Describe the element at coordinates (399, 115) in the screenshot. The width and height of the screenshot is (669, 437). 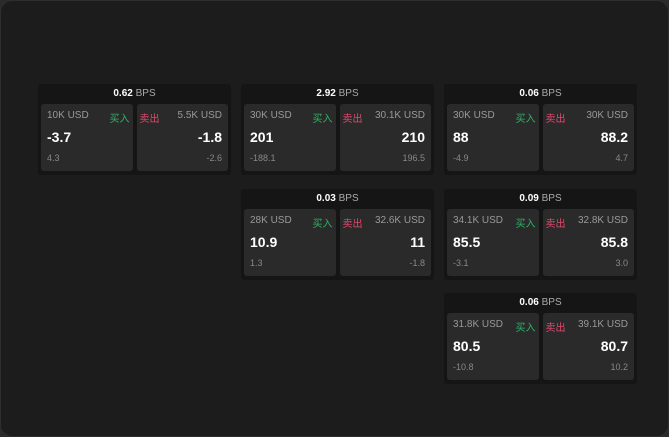
I see `ask-quantity: 30.1K USD` at that location.